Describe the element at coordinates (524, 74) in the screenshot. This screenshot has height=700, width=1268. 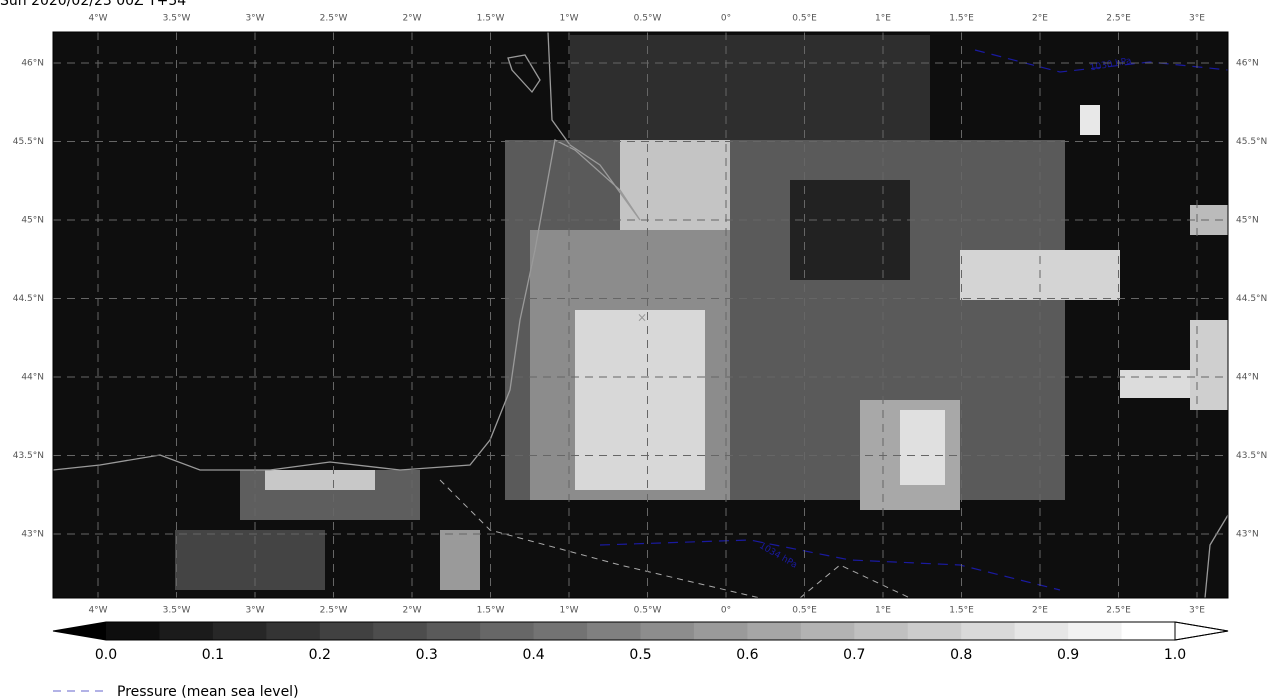
I see `island` at that location.